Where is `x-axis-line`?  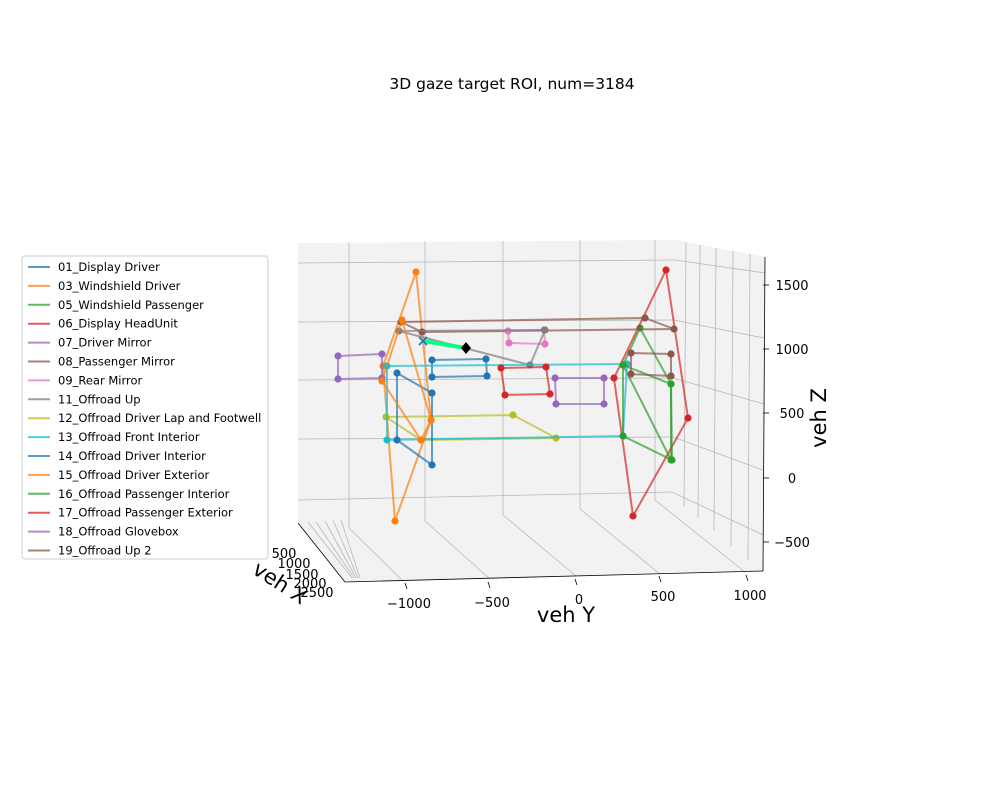 x-axis-line is located at coordinates (321, 552).